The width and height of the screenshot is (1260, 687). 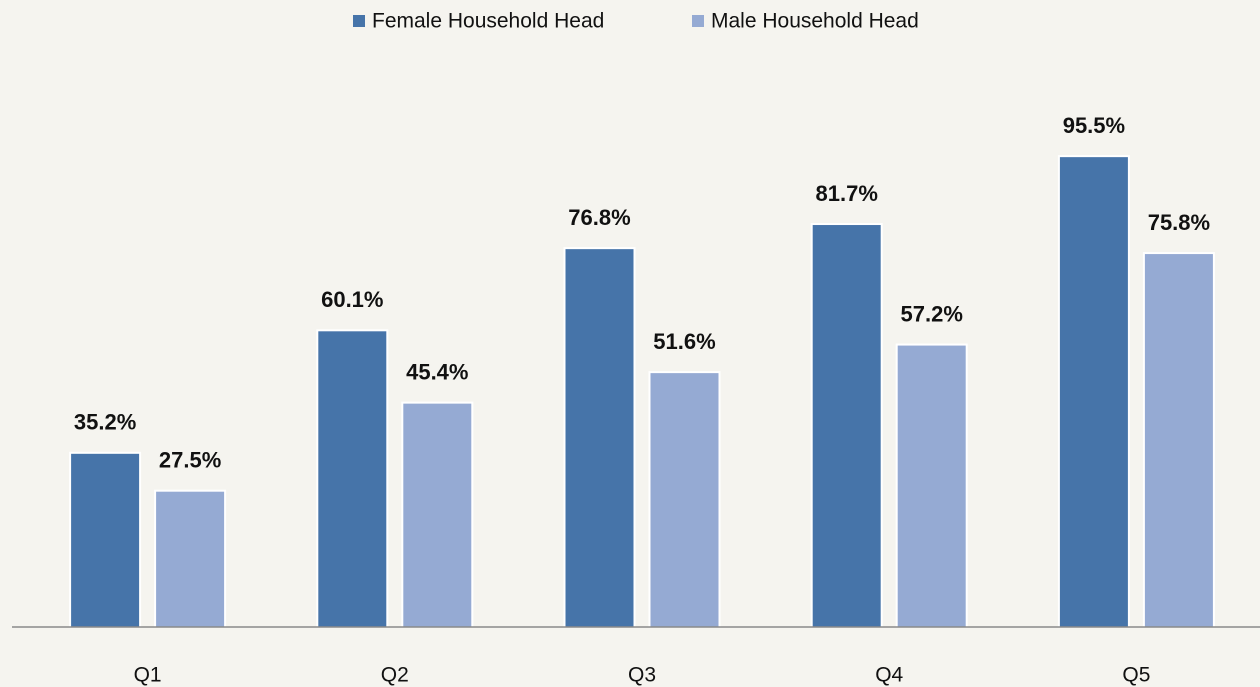 What do you see at coordinates (1179, 222) in the screenshot?
I see `data-label: 75.8%` at bounding box center [1179, 222].